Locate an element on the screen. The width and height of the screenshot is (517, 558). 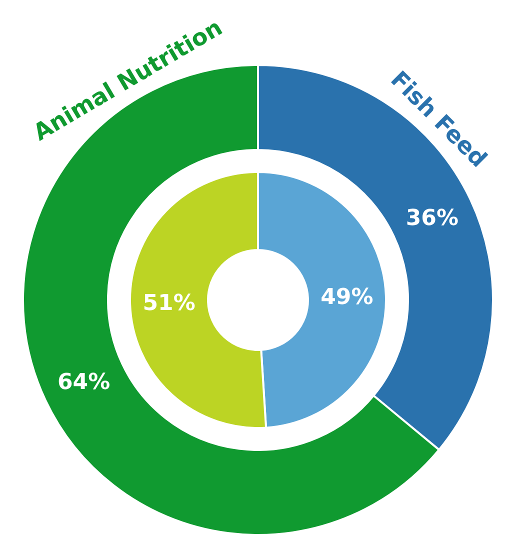
data-label: 51% is located at coordinates (169, 303).